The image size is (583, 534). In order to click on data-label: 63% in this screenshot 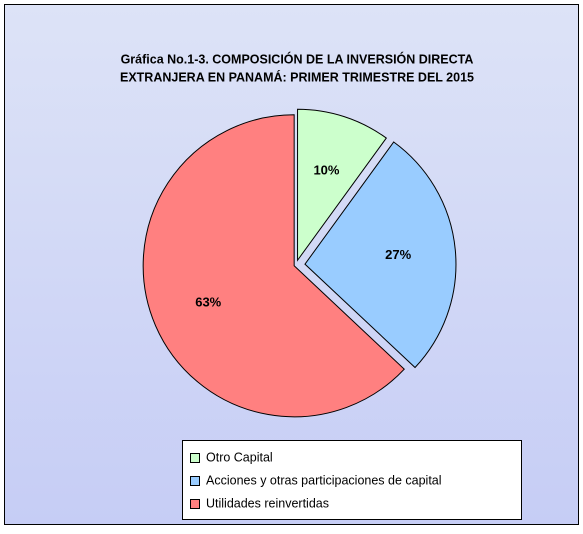, I will do `click(208, 301)`.